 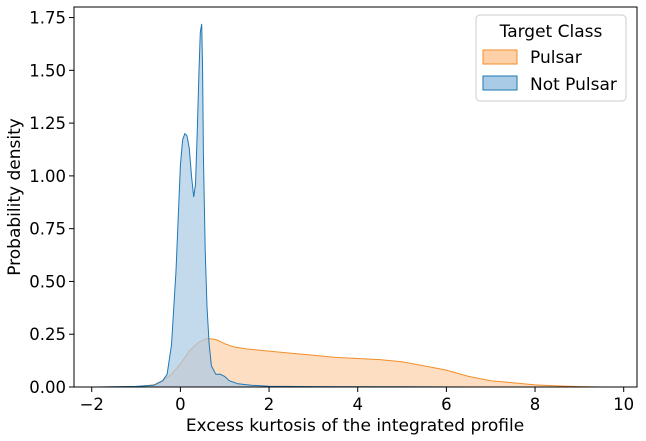 I want to click on y-tick-label: 1.25, so click(x=47, y=123).